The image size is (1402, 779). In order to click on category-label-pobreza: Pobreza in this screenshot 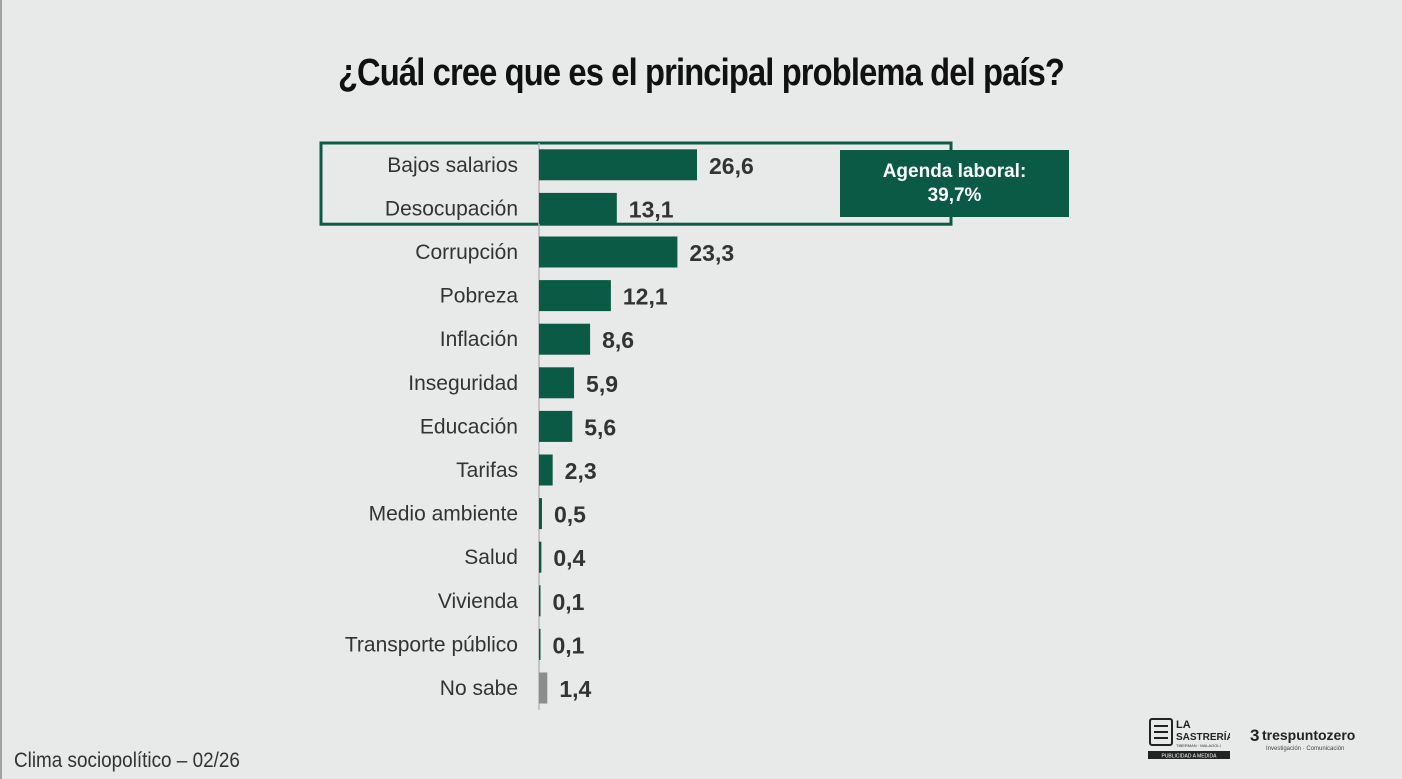, I will do `click(479, 296)`.